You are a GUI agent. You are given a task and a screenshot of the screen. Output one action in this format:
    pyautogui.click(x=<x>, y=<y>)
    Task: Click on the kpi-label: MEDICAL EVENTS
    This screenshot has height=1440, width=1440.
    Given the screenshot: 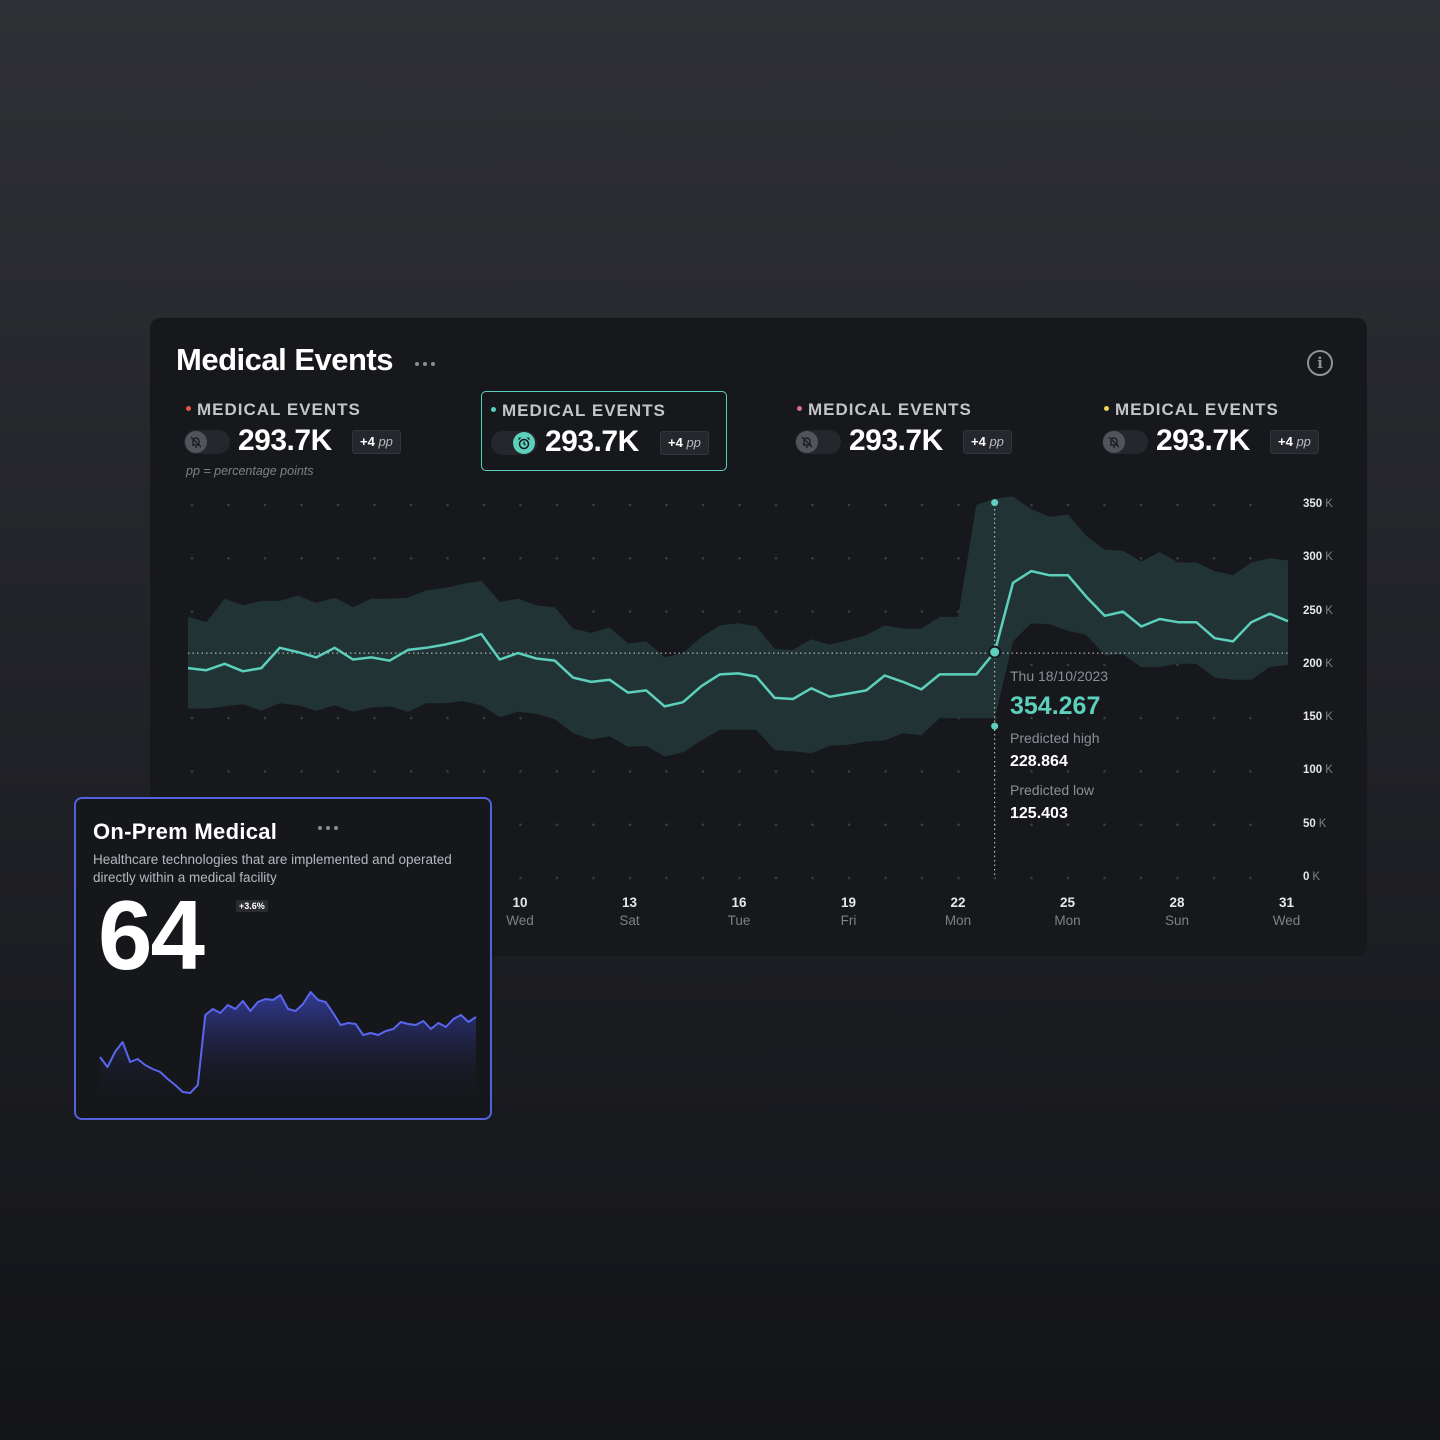 What is the action you would take?
    pyautogui.click(x=884, y=410)
    